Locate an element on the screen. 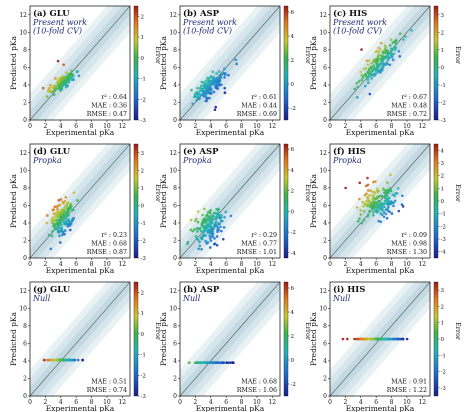 The width and height of the screenshot is (474, 412). x-axis-label: Experimental pKa is located at coordinates (80, 408).